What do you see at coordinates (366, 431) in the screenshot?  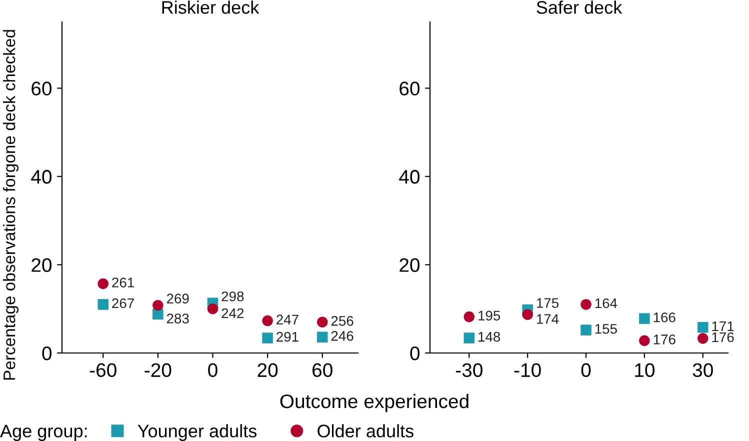 I see `legend-label: Older adults` at bounding box center [366, 431].